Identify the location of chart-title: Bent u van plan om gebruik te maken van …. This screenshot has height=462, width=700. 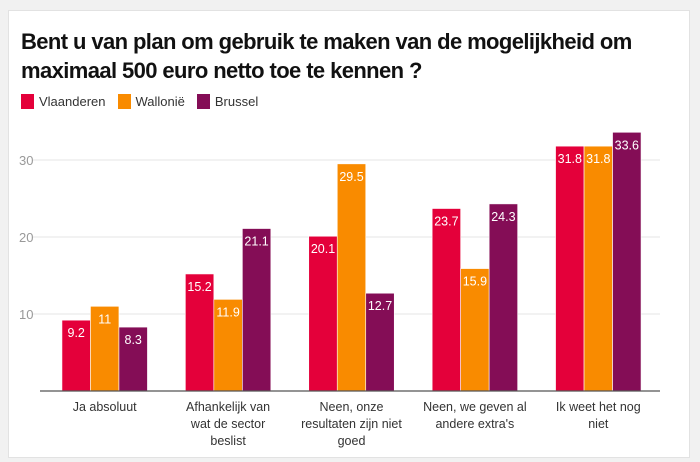
(326, 56).